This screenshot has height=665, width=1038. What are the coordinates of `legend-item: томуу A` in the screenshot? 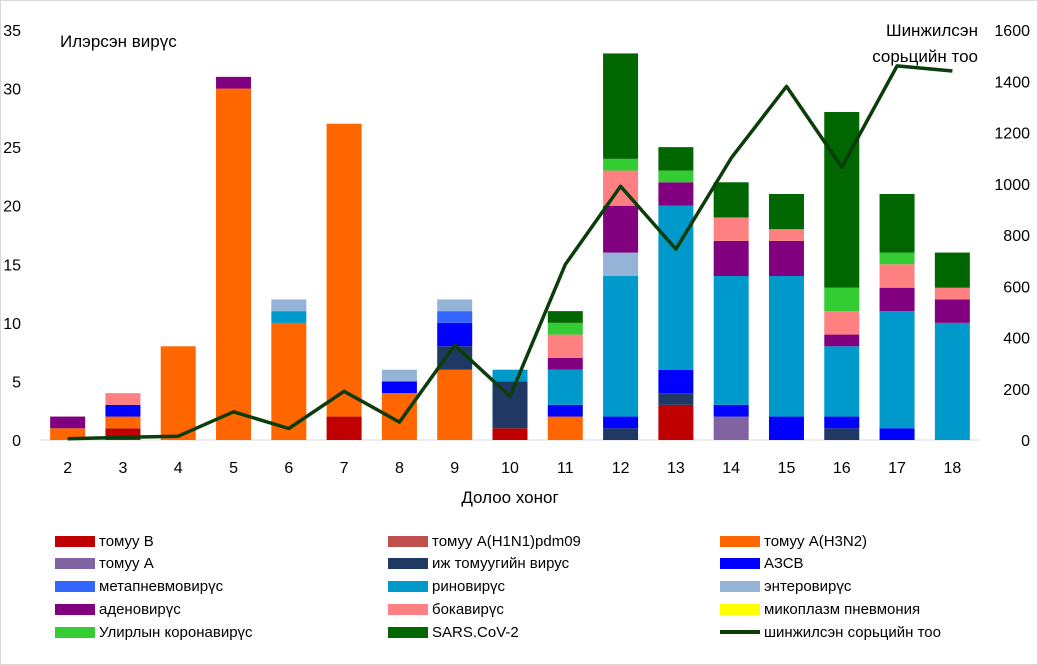 It's located at (104, 564).